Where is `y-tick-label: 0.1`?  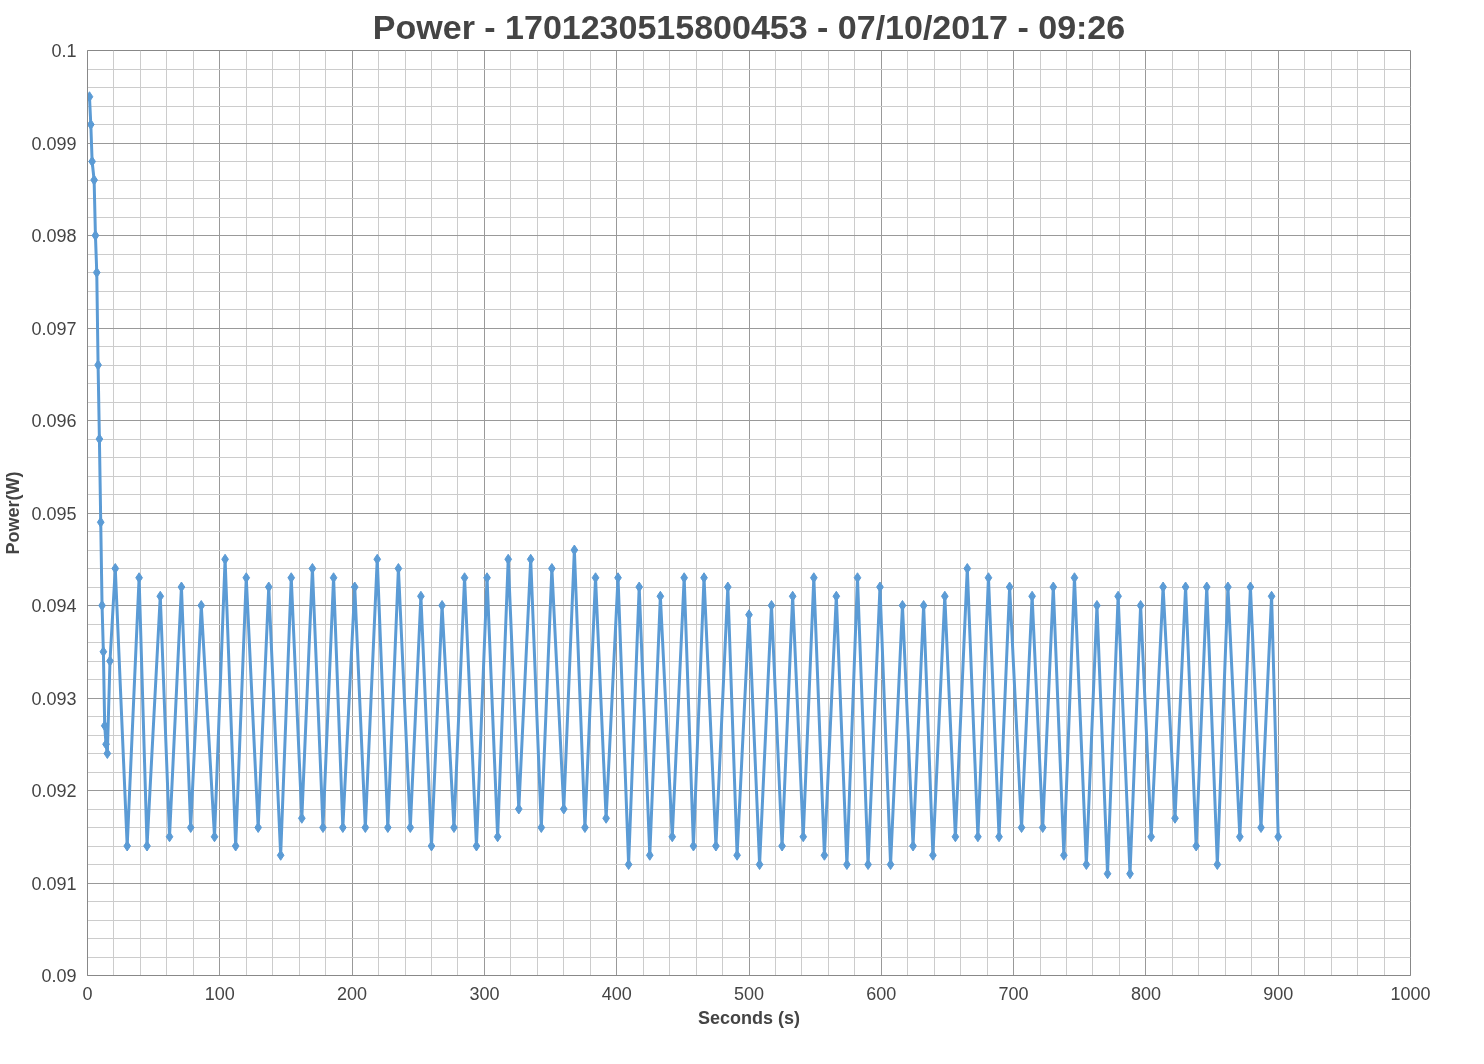 y-tick-label: 0.1 is located at coordinates (64, 51).